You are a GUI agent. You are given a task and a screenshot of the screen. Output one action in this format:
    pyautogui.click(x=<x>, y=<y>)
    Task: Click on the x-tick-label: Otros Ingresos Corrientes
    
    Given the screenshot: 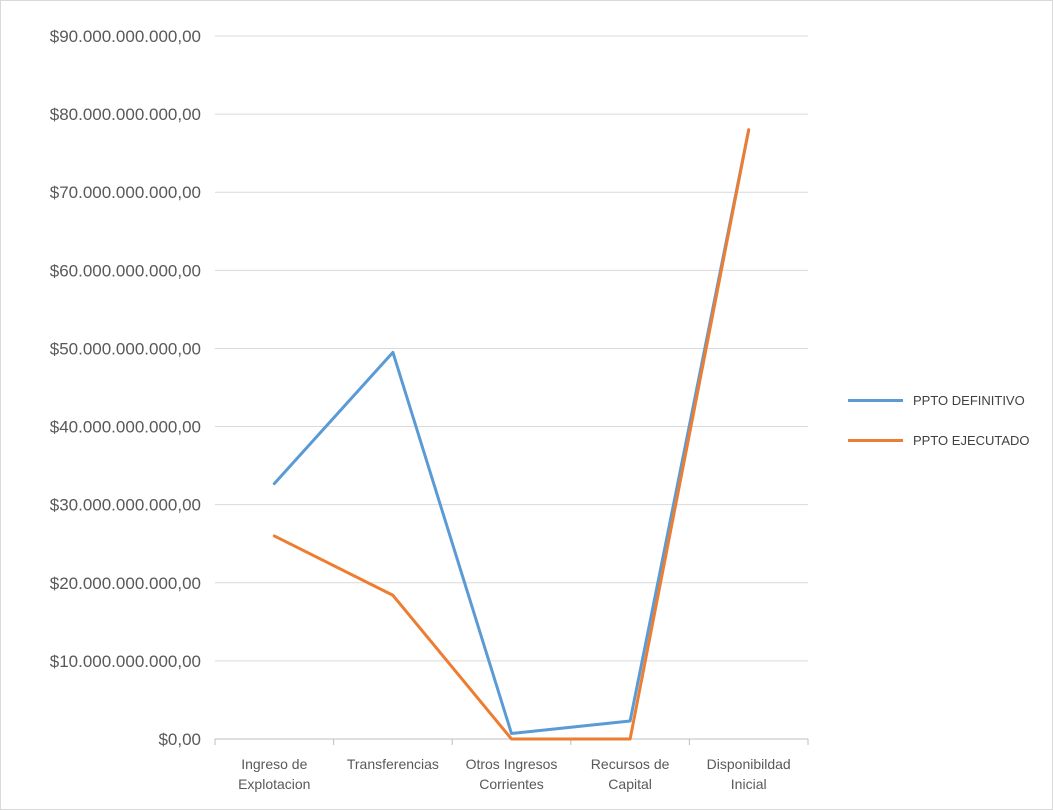 What is the action you would take?
    pyautogui.click(x=512, y=774)
    